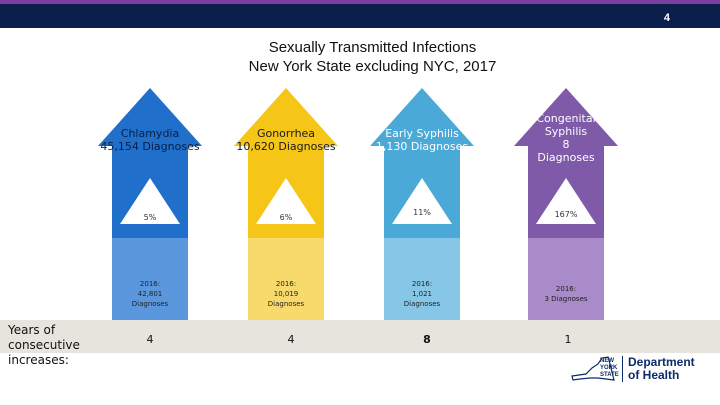 The height and width of the screenshot is (405, 720). What do you see at coordinates (566, 157) in the screenshot?
I see `congenital-syphilis-unit: Diagnoses` at bounding box center [566, 157].